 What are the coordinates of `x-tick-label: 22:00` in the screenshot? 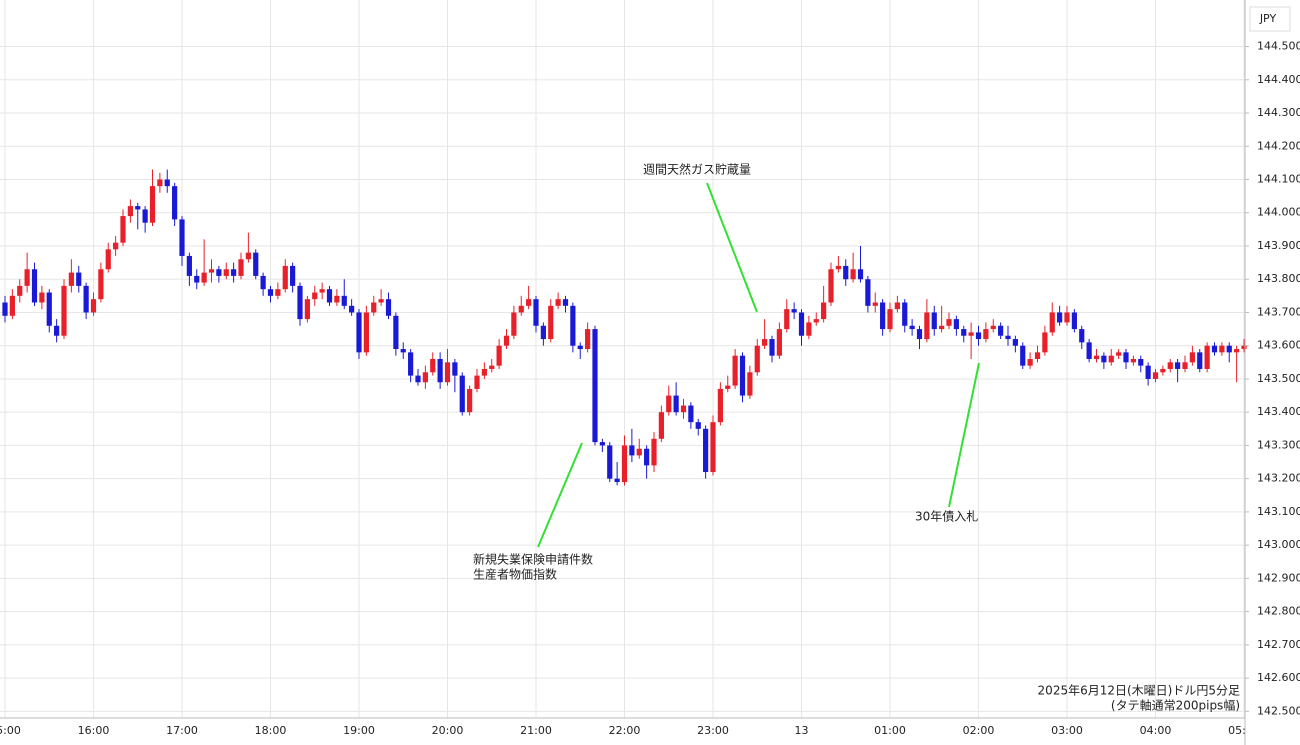 It's located at (625, 730).